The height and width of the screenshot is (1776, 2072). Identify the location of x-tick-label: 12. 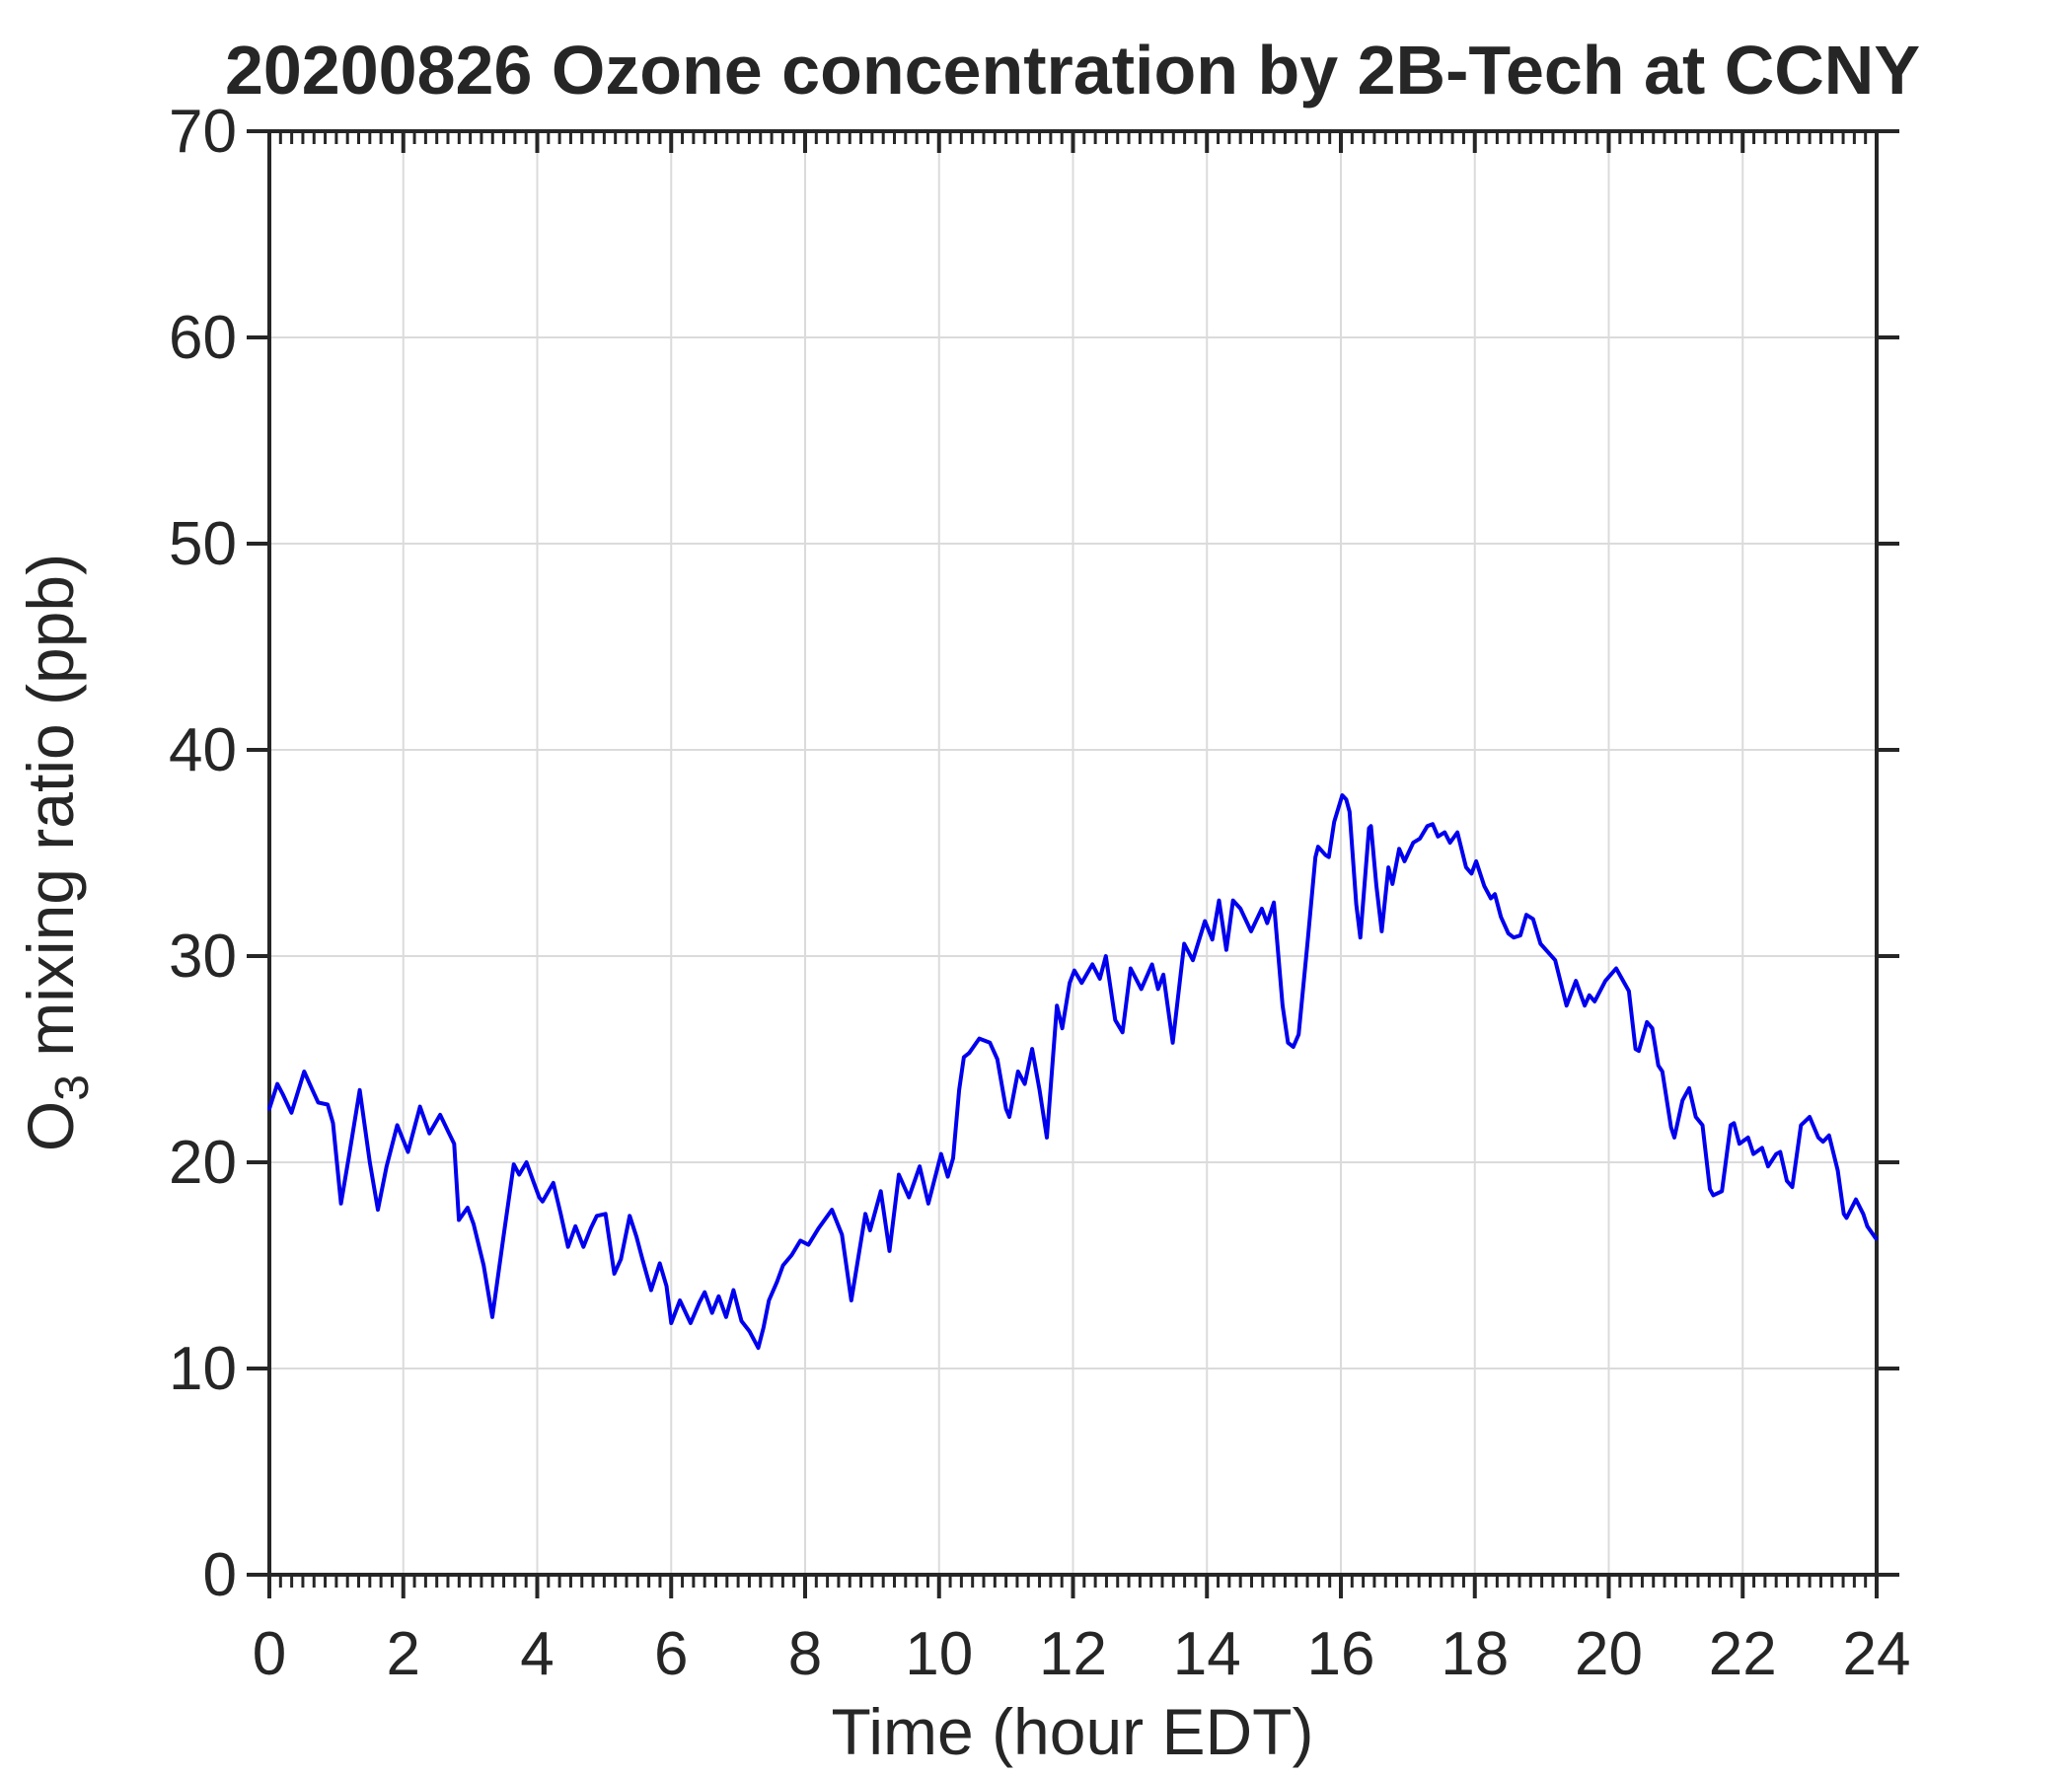
(1073, 1654).